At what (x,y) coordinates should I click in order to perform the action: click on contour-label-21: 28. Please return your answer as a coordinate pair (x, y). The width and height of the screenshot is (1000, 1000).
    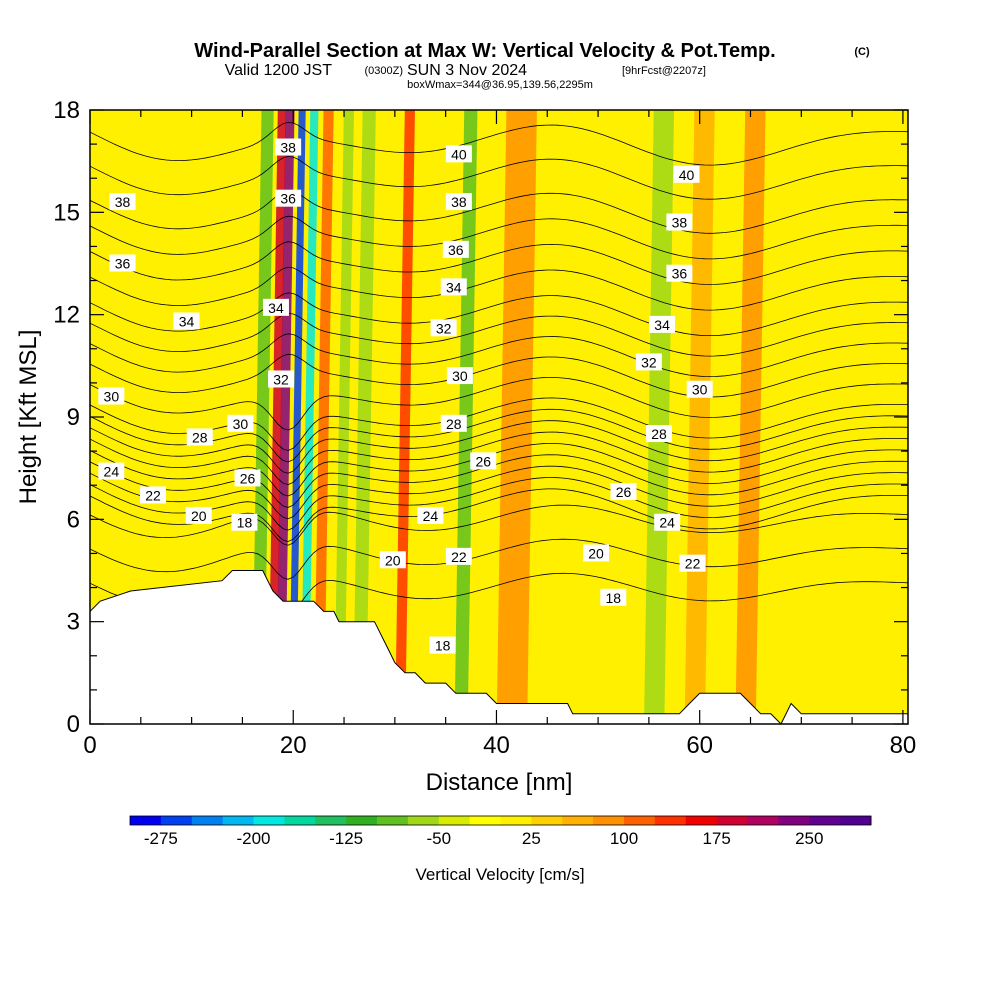
    Looking at the image, I should click on (453, 423).